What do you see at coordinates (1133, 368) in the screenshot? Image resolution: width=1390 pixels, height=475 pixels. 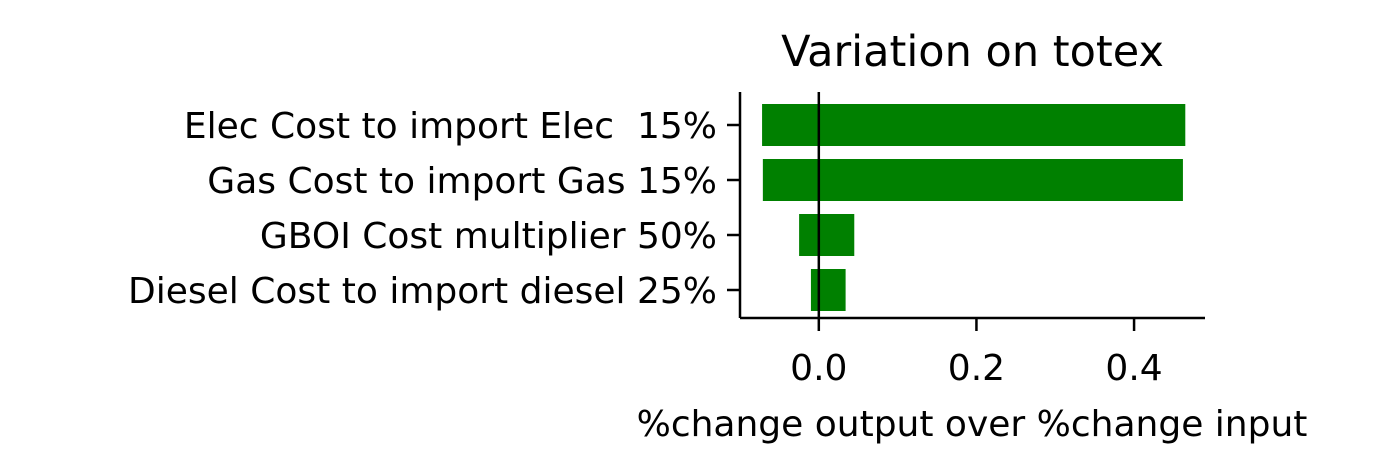 I see `x-tick-label: 0.4` at bounding box center [1133, 368].